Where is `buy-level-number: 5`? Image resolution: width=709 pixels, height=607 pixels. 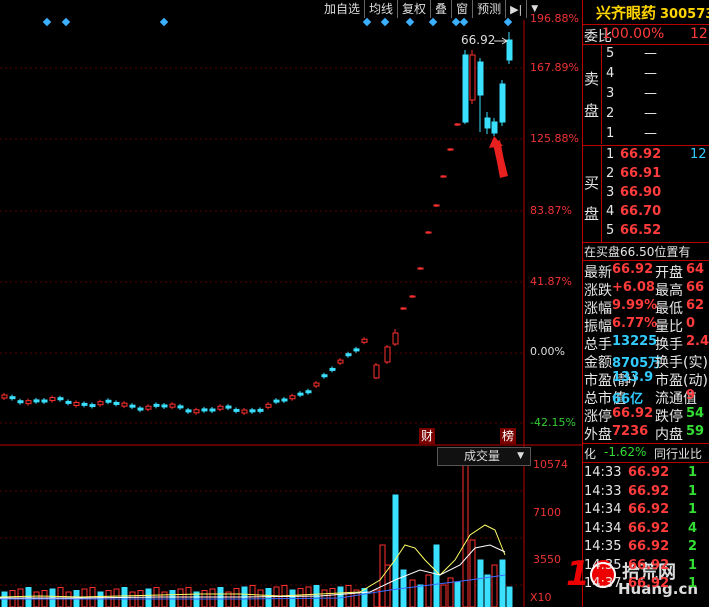 buy-level-number: 5 is located at coordinates (610, 230).